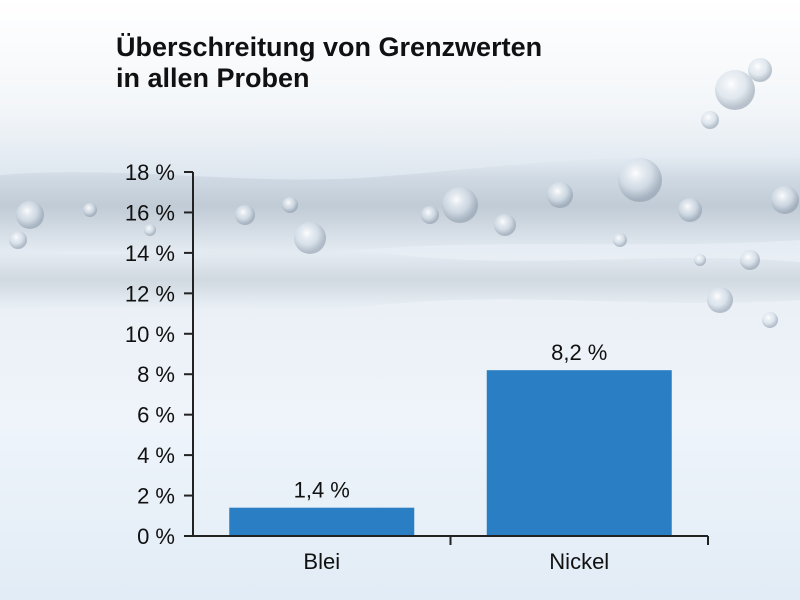  What do you see at coordinates (156, 496) in the screenshot?
I see `y-tick-label: 2 %` at bounding box center [156, 496].